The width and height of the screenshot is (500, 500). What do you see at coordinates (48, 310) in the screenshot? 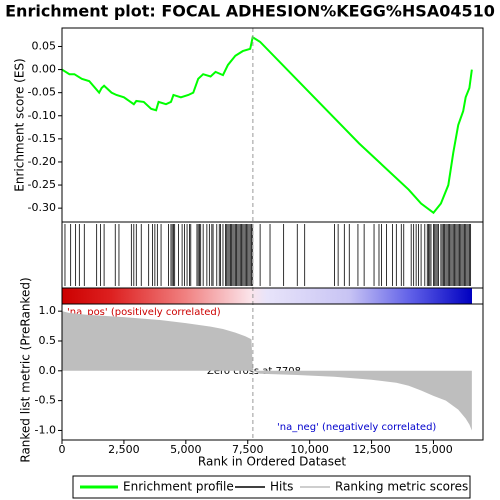
I see `y-tick-label: 1.0` at bounding box center [48, 310].